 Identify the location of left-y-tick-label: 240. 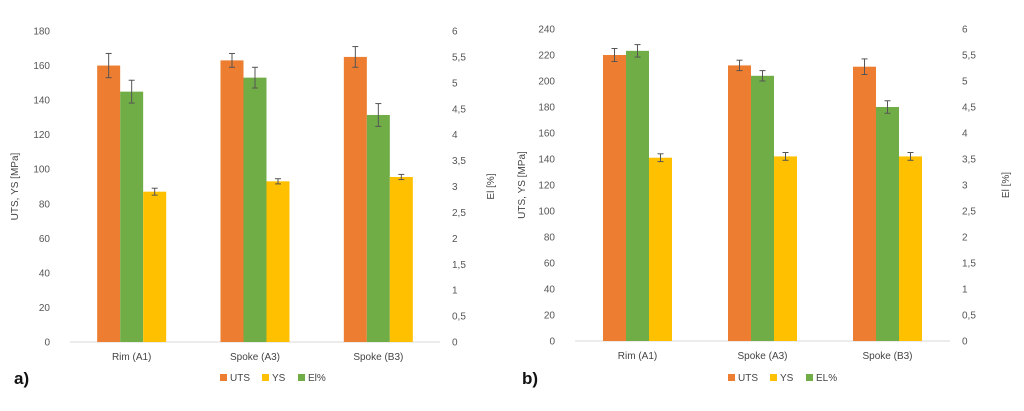
(546, 30).